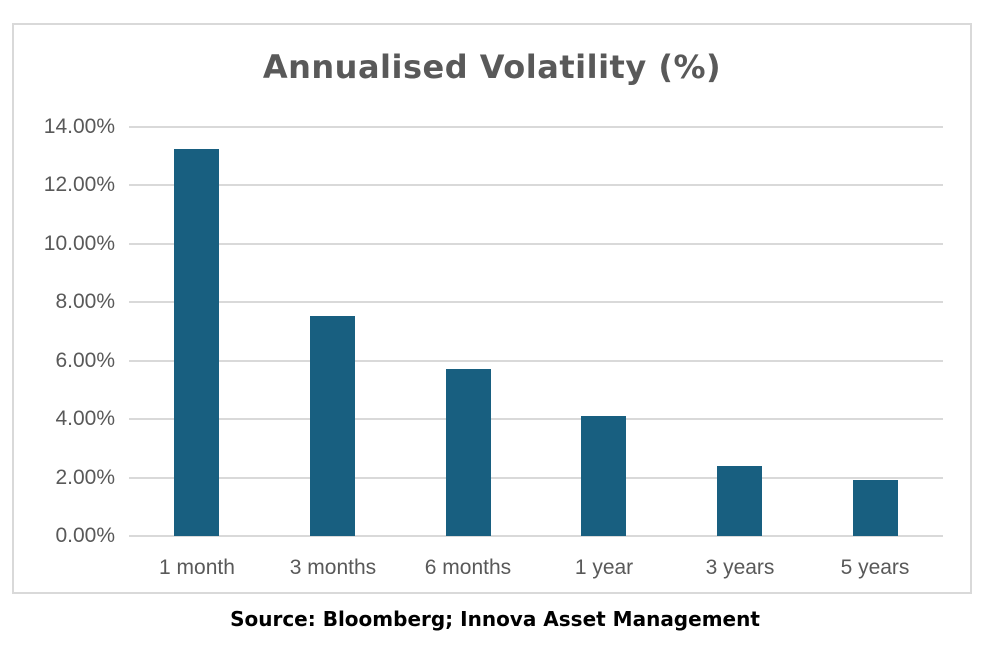  Describe the element at coordinates (332, 426) in the screenshot. I see `bar-3-months` at that location.